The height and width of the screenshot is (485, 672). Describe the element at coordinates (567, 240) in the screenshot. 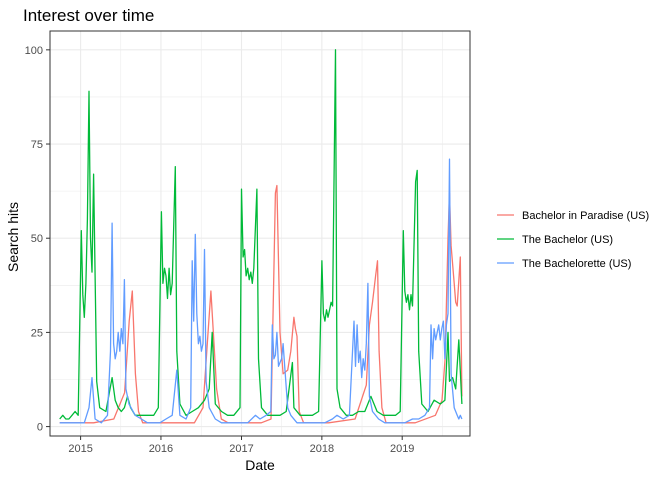

I see `legend-label-2: The Bachelor (US)` at that location.